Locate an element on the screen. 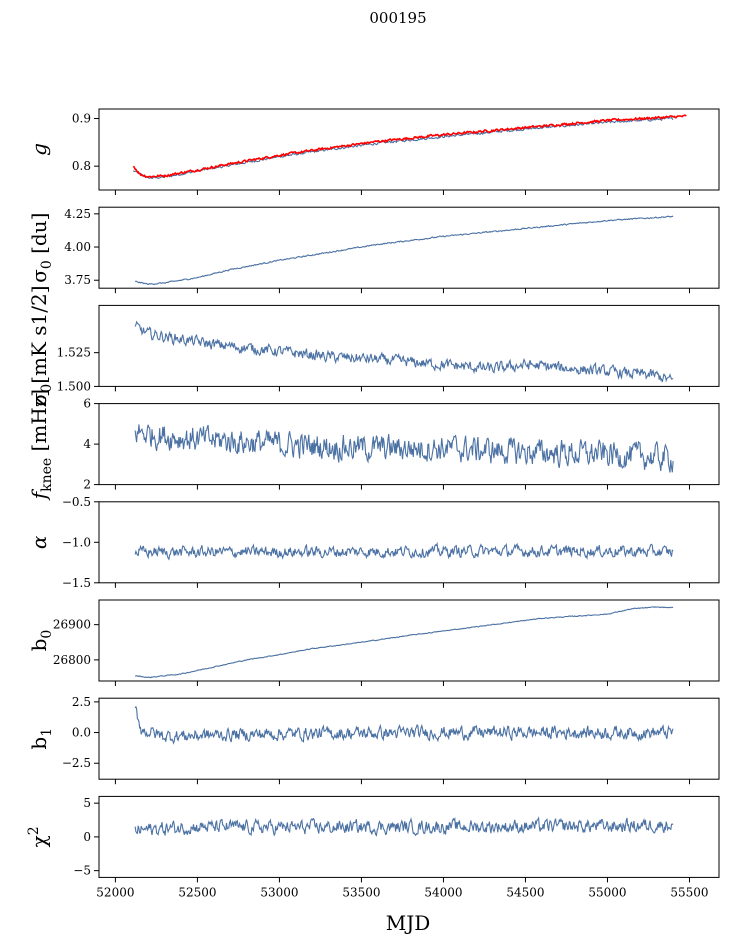 The image size is (729, 944). x-tick-label-0: 52000 is located at coordinates (115, 892).